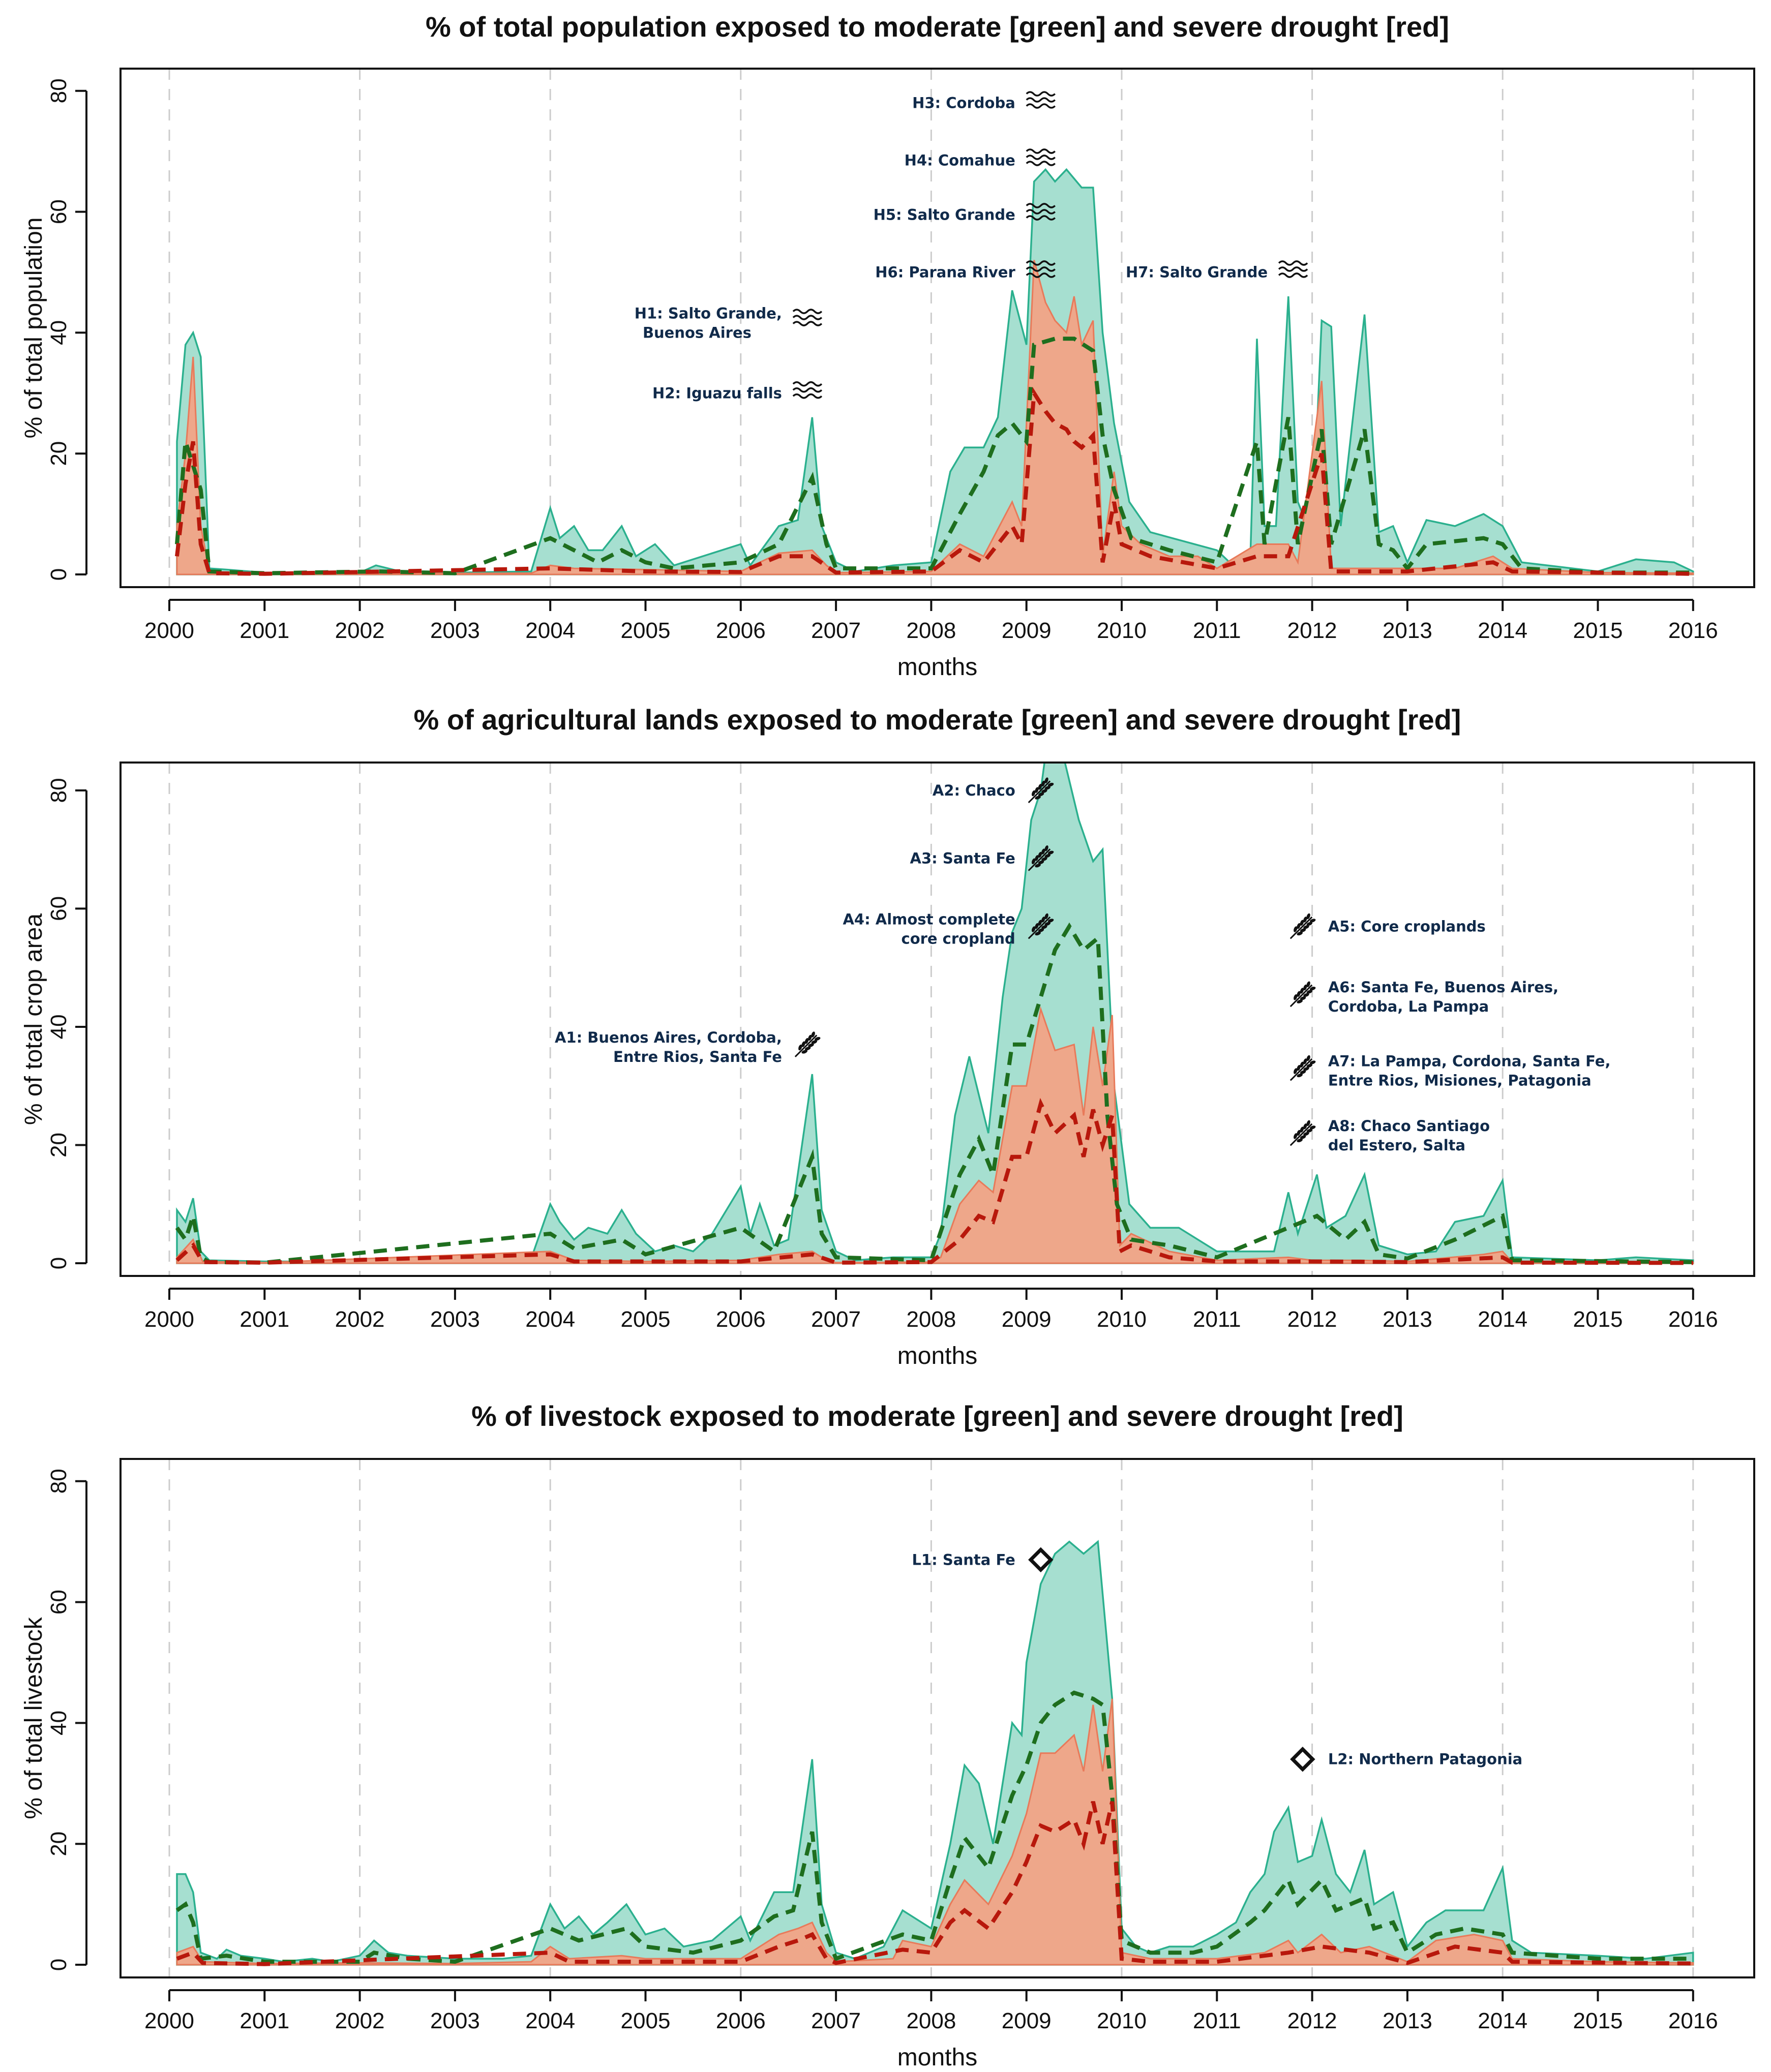 Image resolution: width=1771 pixels, height=2072 pixels. I want to click on annotation-label: A3: Santa Fe, so click(962, 859).